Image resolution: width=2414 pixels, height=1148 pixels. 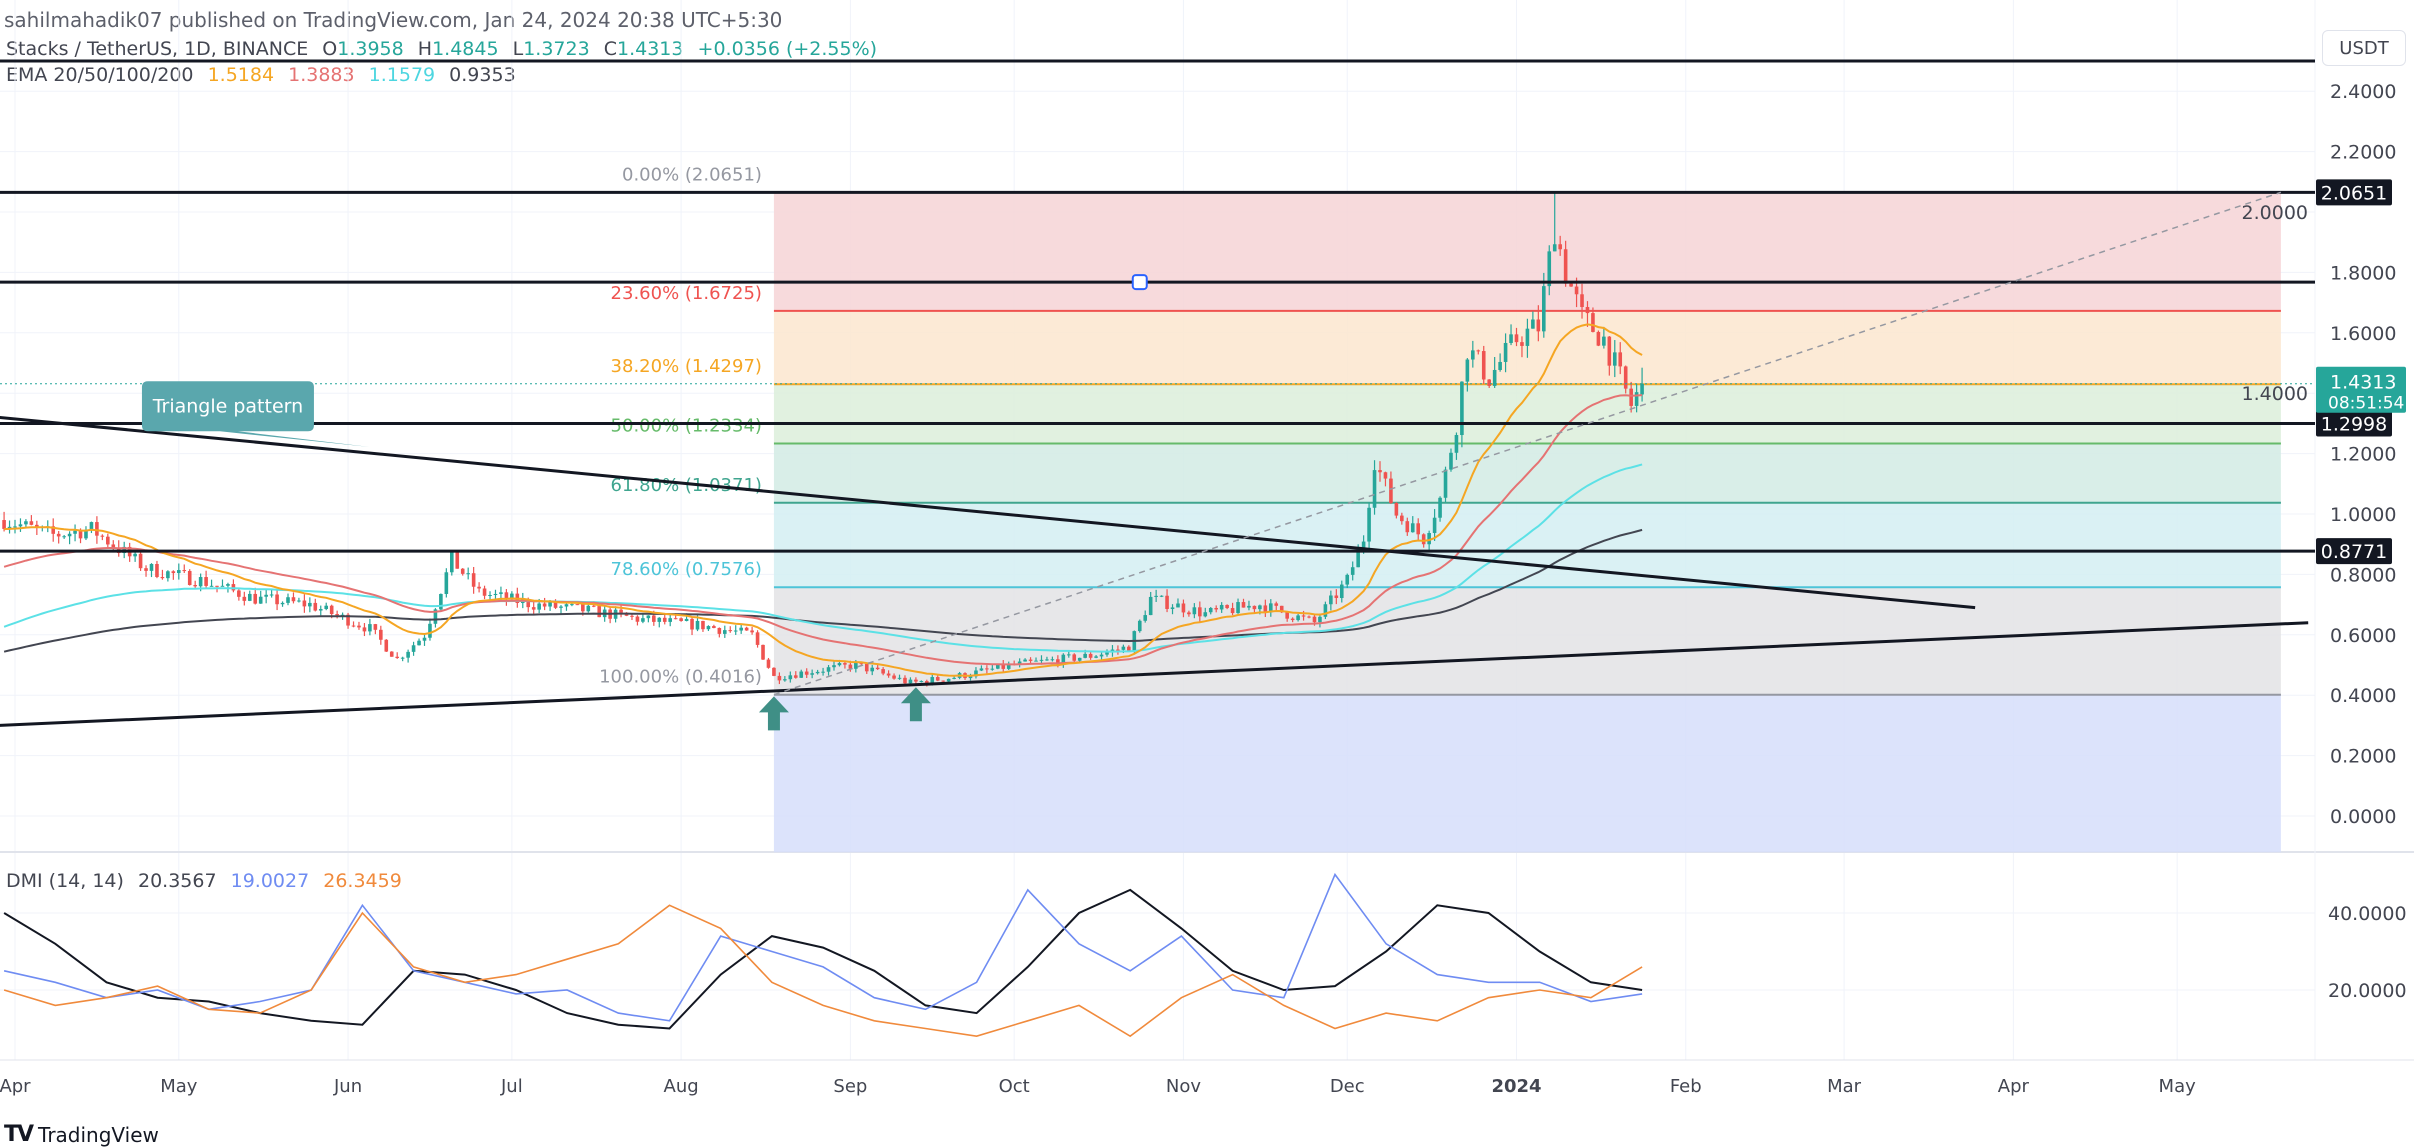 What do you see at coordinates (1154, 674) in the screenshot?
I see `triangle-lower-line` at bounding box center [1154, 674].